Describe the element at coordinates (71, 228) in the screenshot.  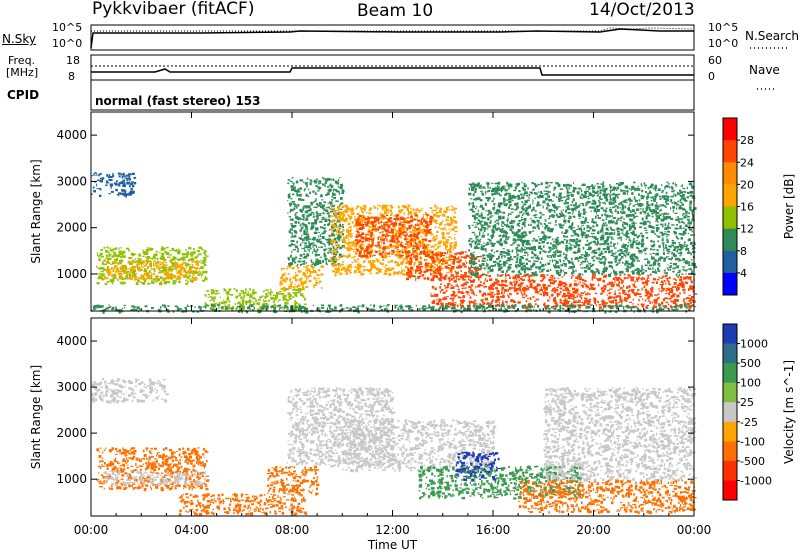
I see `power-ytick-label-1: 2000` at that location.